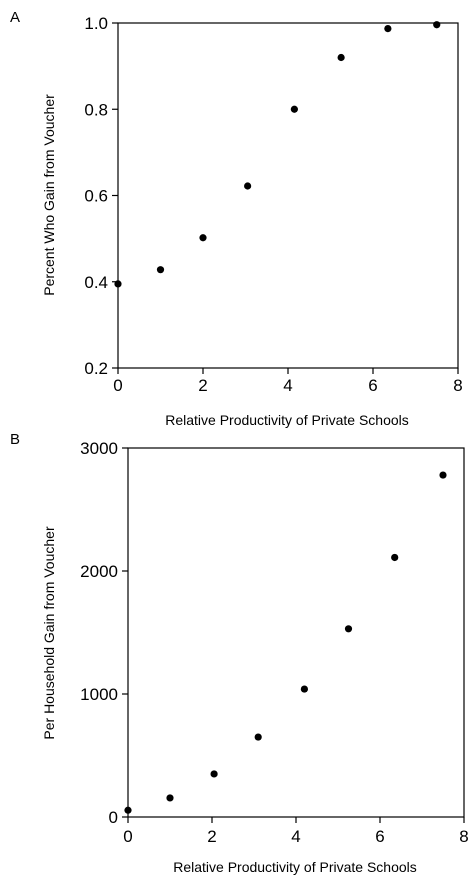  What do you see at coordinates (96, 109) in the screenshot?
I see `y-tick-label: 0.8` at bounding box center [96, 109].